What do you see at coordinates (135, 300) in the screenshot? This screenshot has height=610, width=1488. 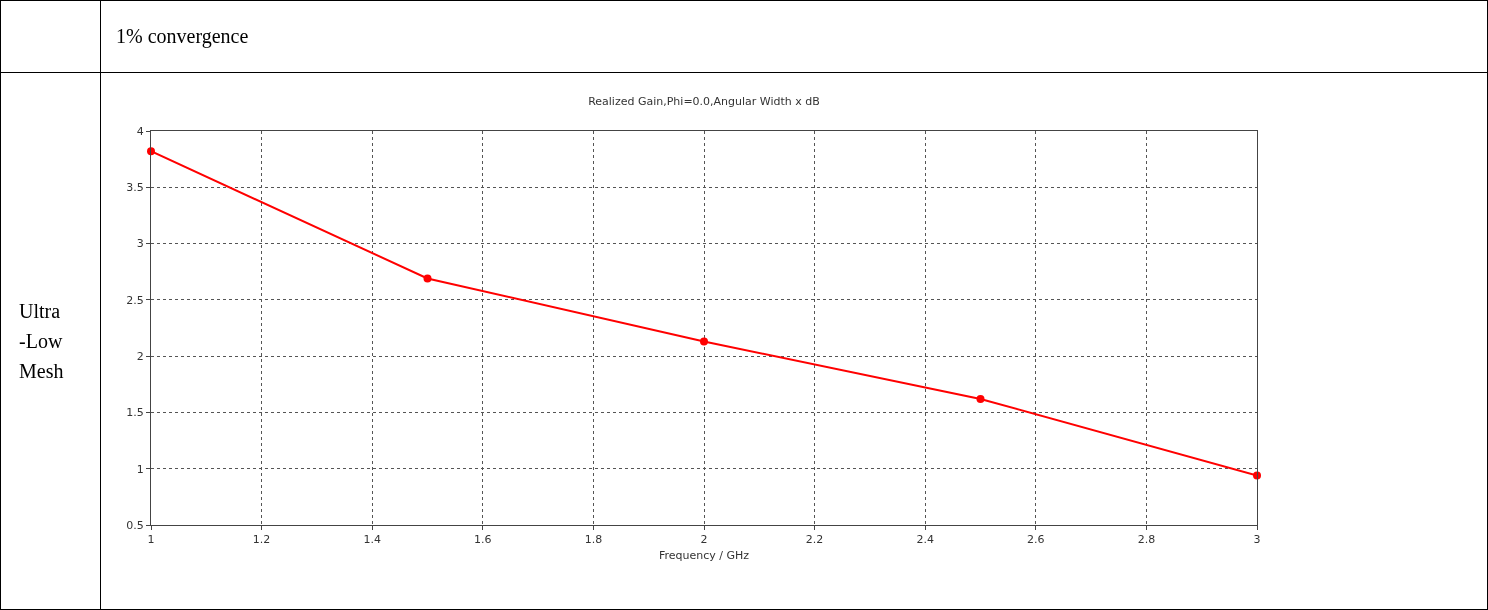 I see `y-tick-label: 2.5` at bounding box center [135, 300].